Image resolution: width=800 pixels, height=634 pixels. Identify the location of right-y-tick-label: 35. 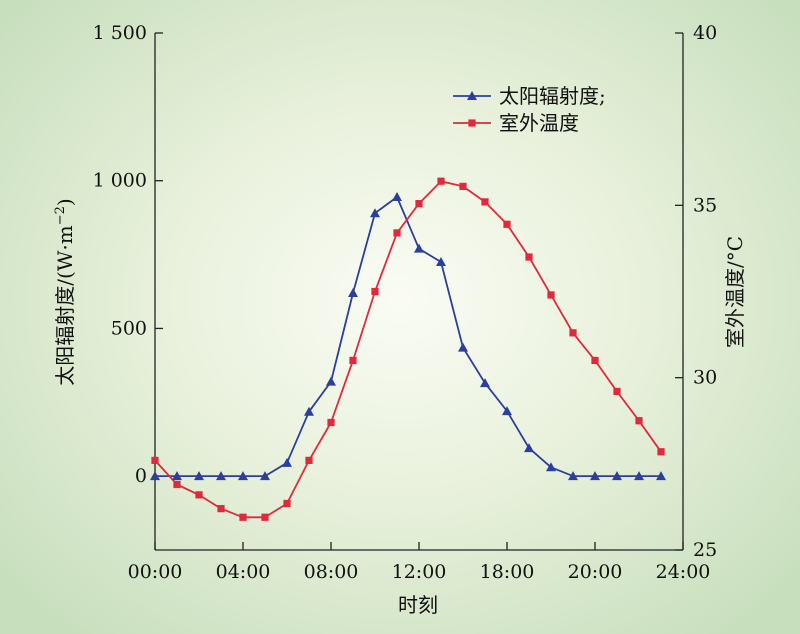
(705, 205).